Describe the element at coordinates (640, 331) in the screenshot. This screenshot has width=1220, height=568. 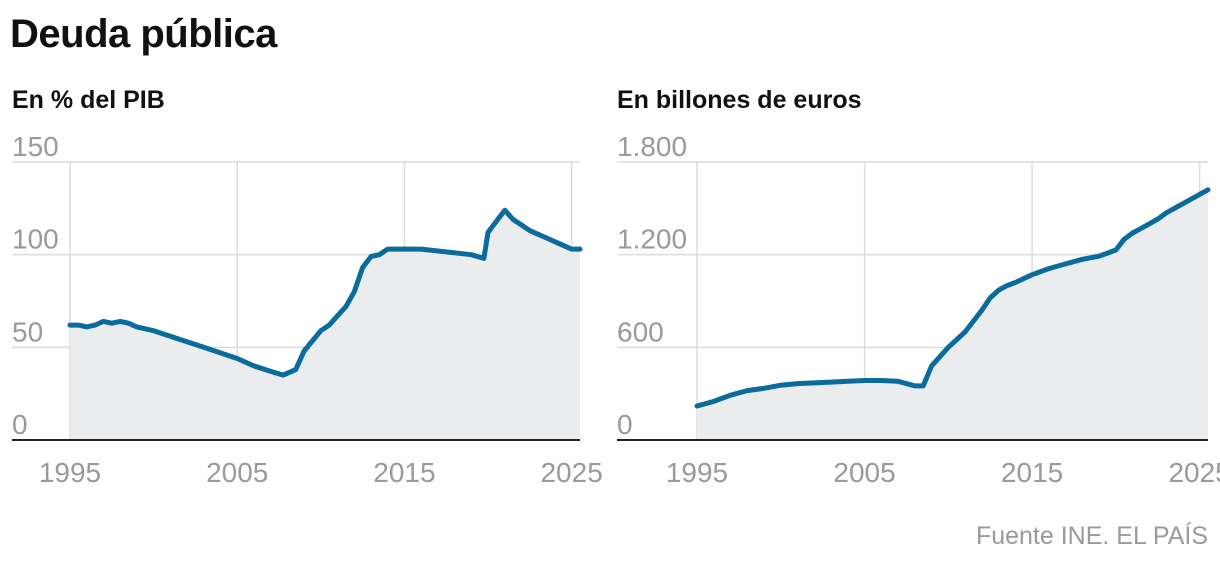
I see `y-tick-label: 600` at that location.